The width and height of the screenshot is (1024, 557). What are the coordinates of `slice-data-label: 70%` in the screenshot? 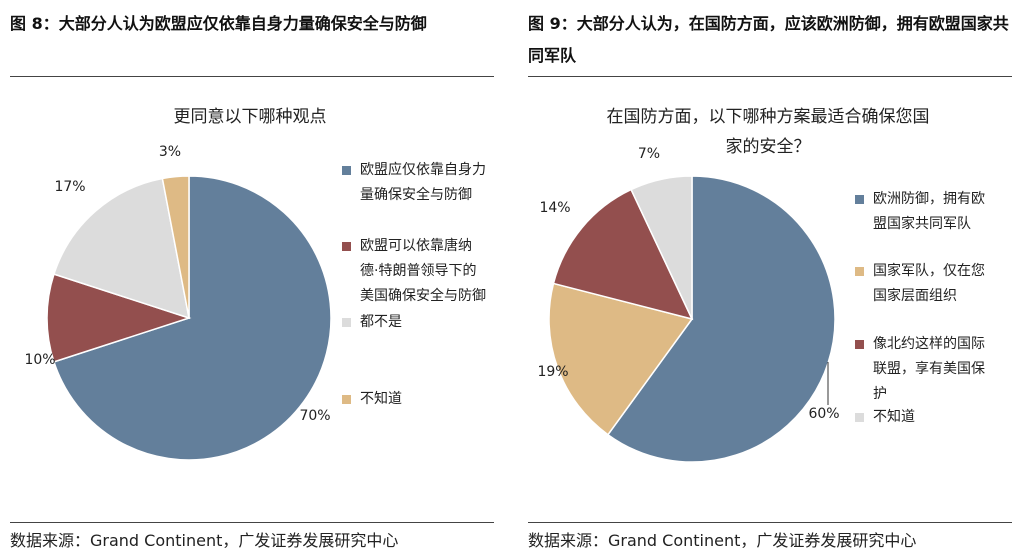 It's located at (314, 416).